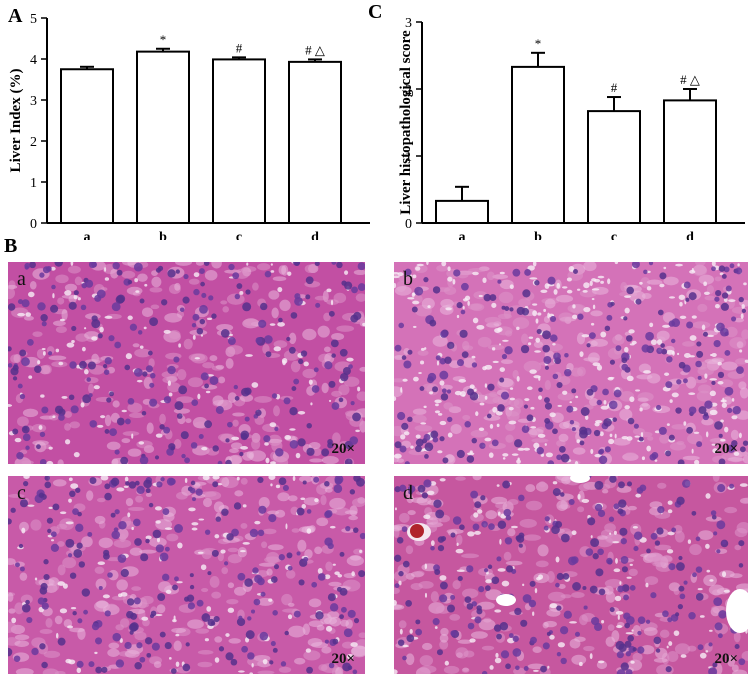 Image resolution: width=750 pixels, height=678 pixels. What do you see at coordinates (239, 47) in the screenshot?
I see `significance-marker: #` at bounding box center [239, 47].